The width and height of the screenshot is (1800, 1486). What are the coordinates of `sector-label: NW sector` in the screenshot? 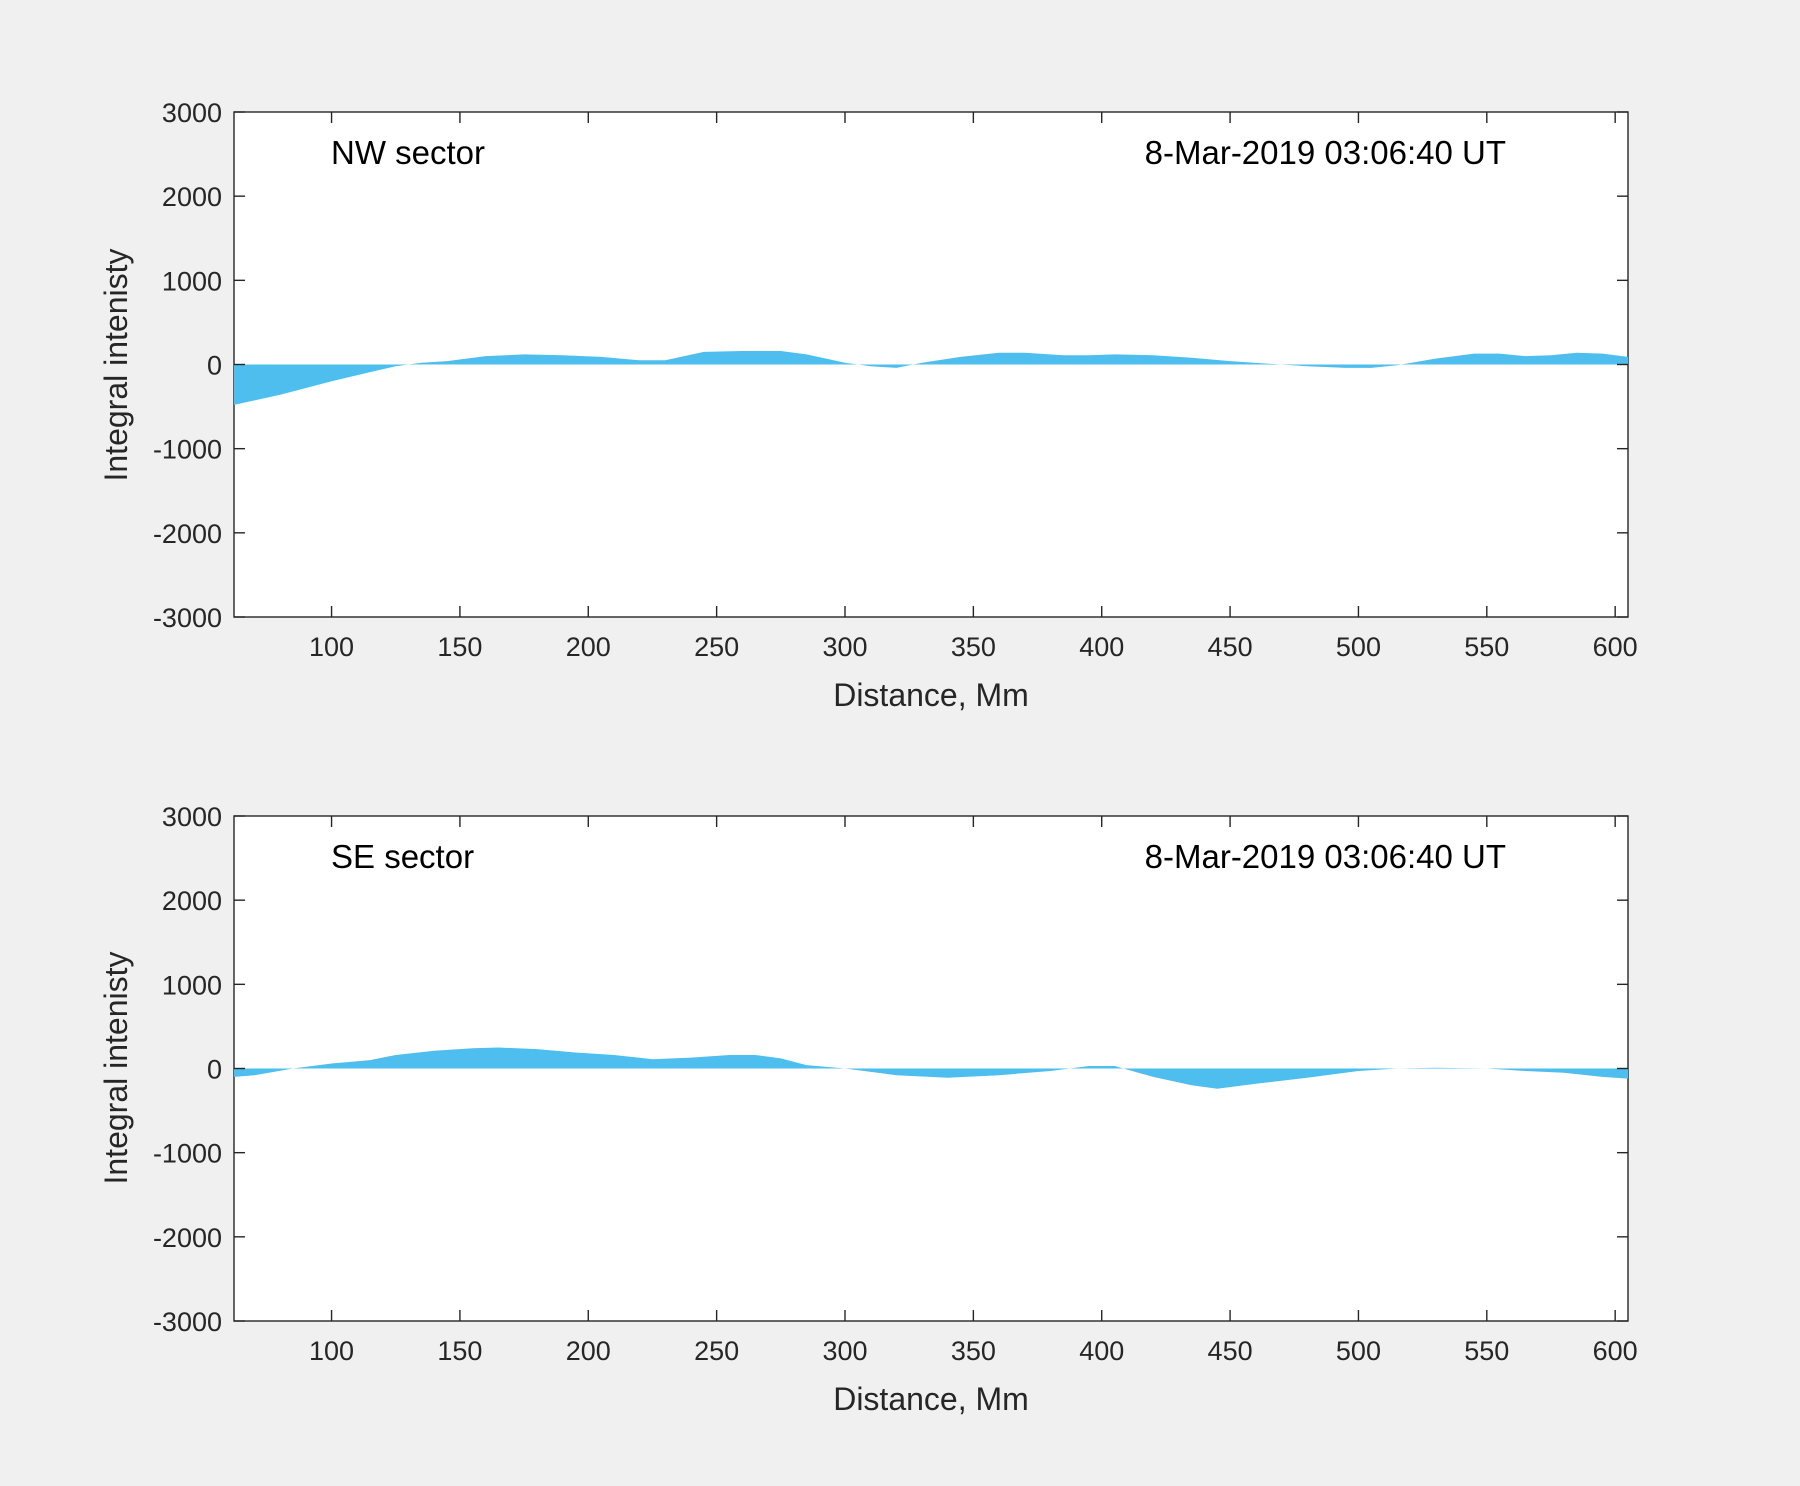 It's located at (408, 152).